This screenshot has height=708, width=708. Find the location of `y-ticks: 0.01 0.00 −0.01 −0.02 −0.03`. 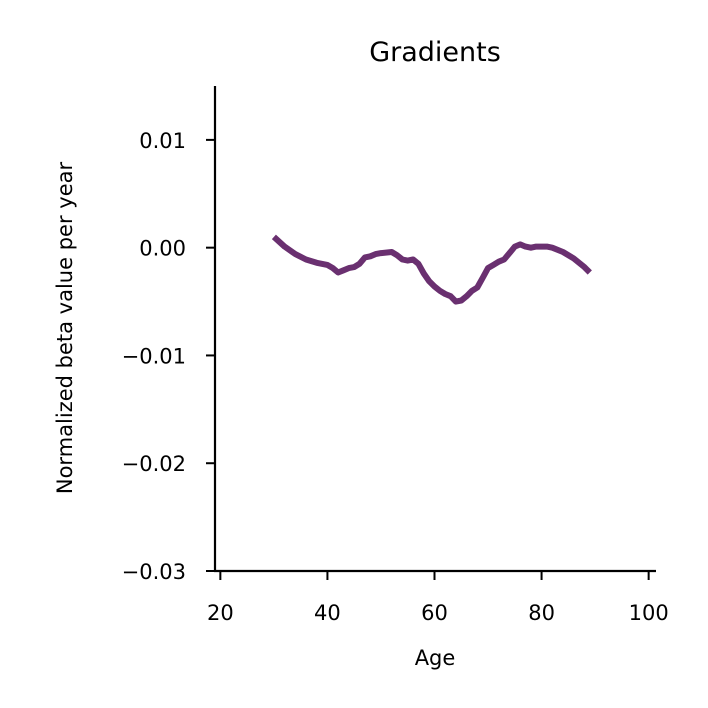

y-ticks: 0.01 0.00 −0.01 −0.02 −0.03 is located at coordinates (168, 356).